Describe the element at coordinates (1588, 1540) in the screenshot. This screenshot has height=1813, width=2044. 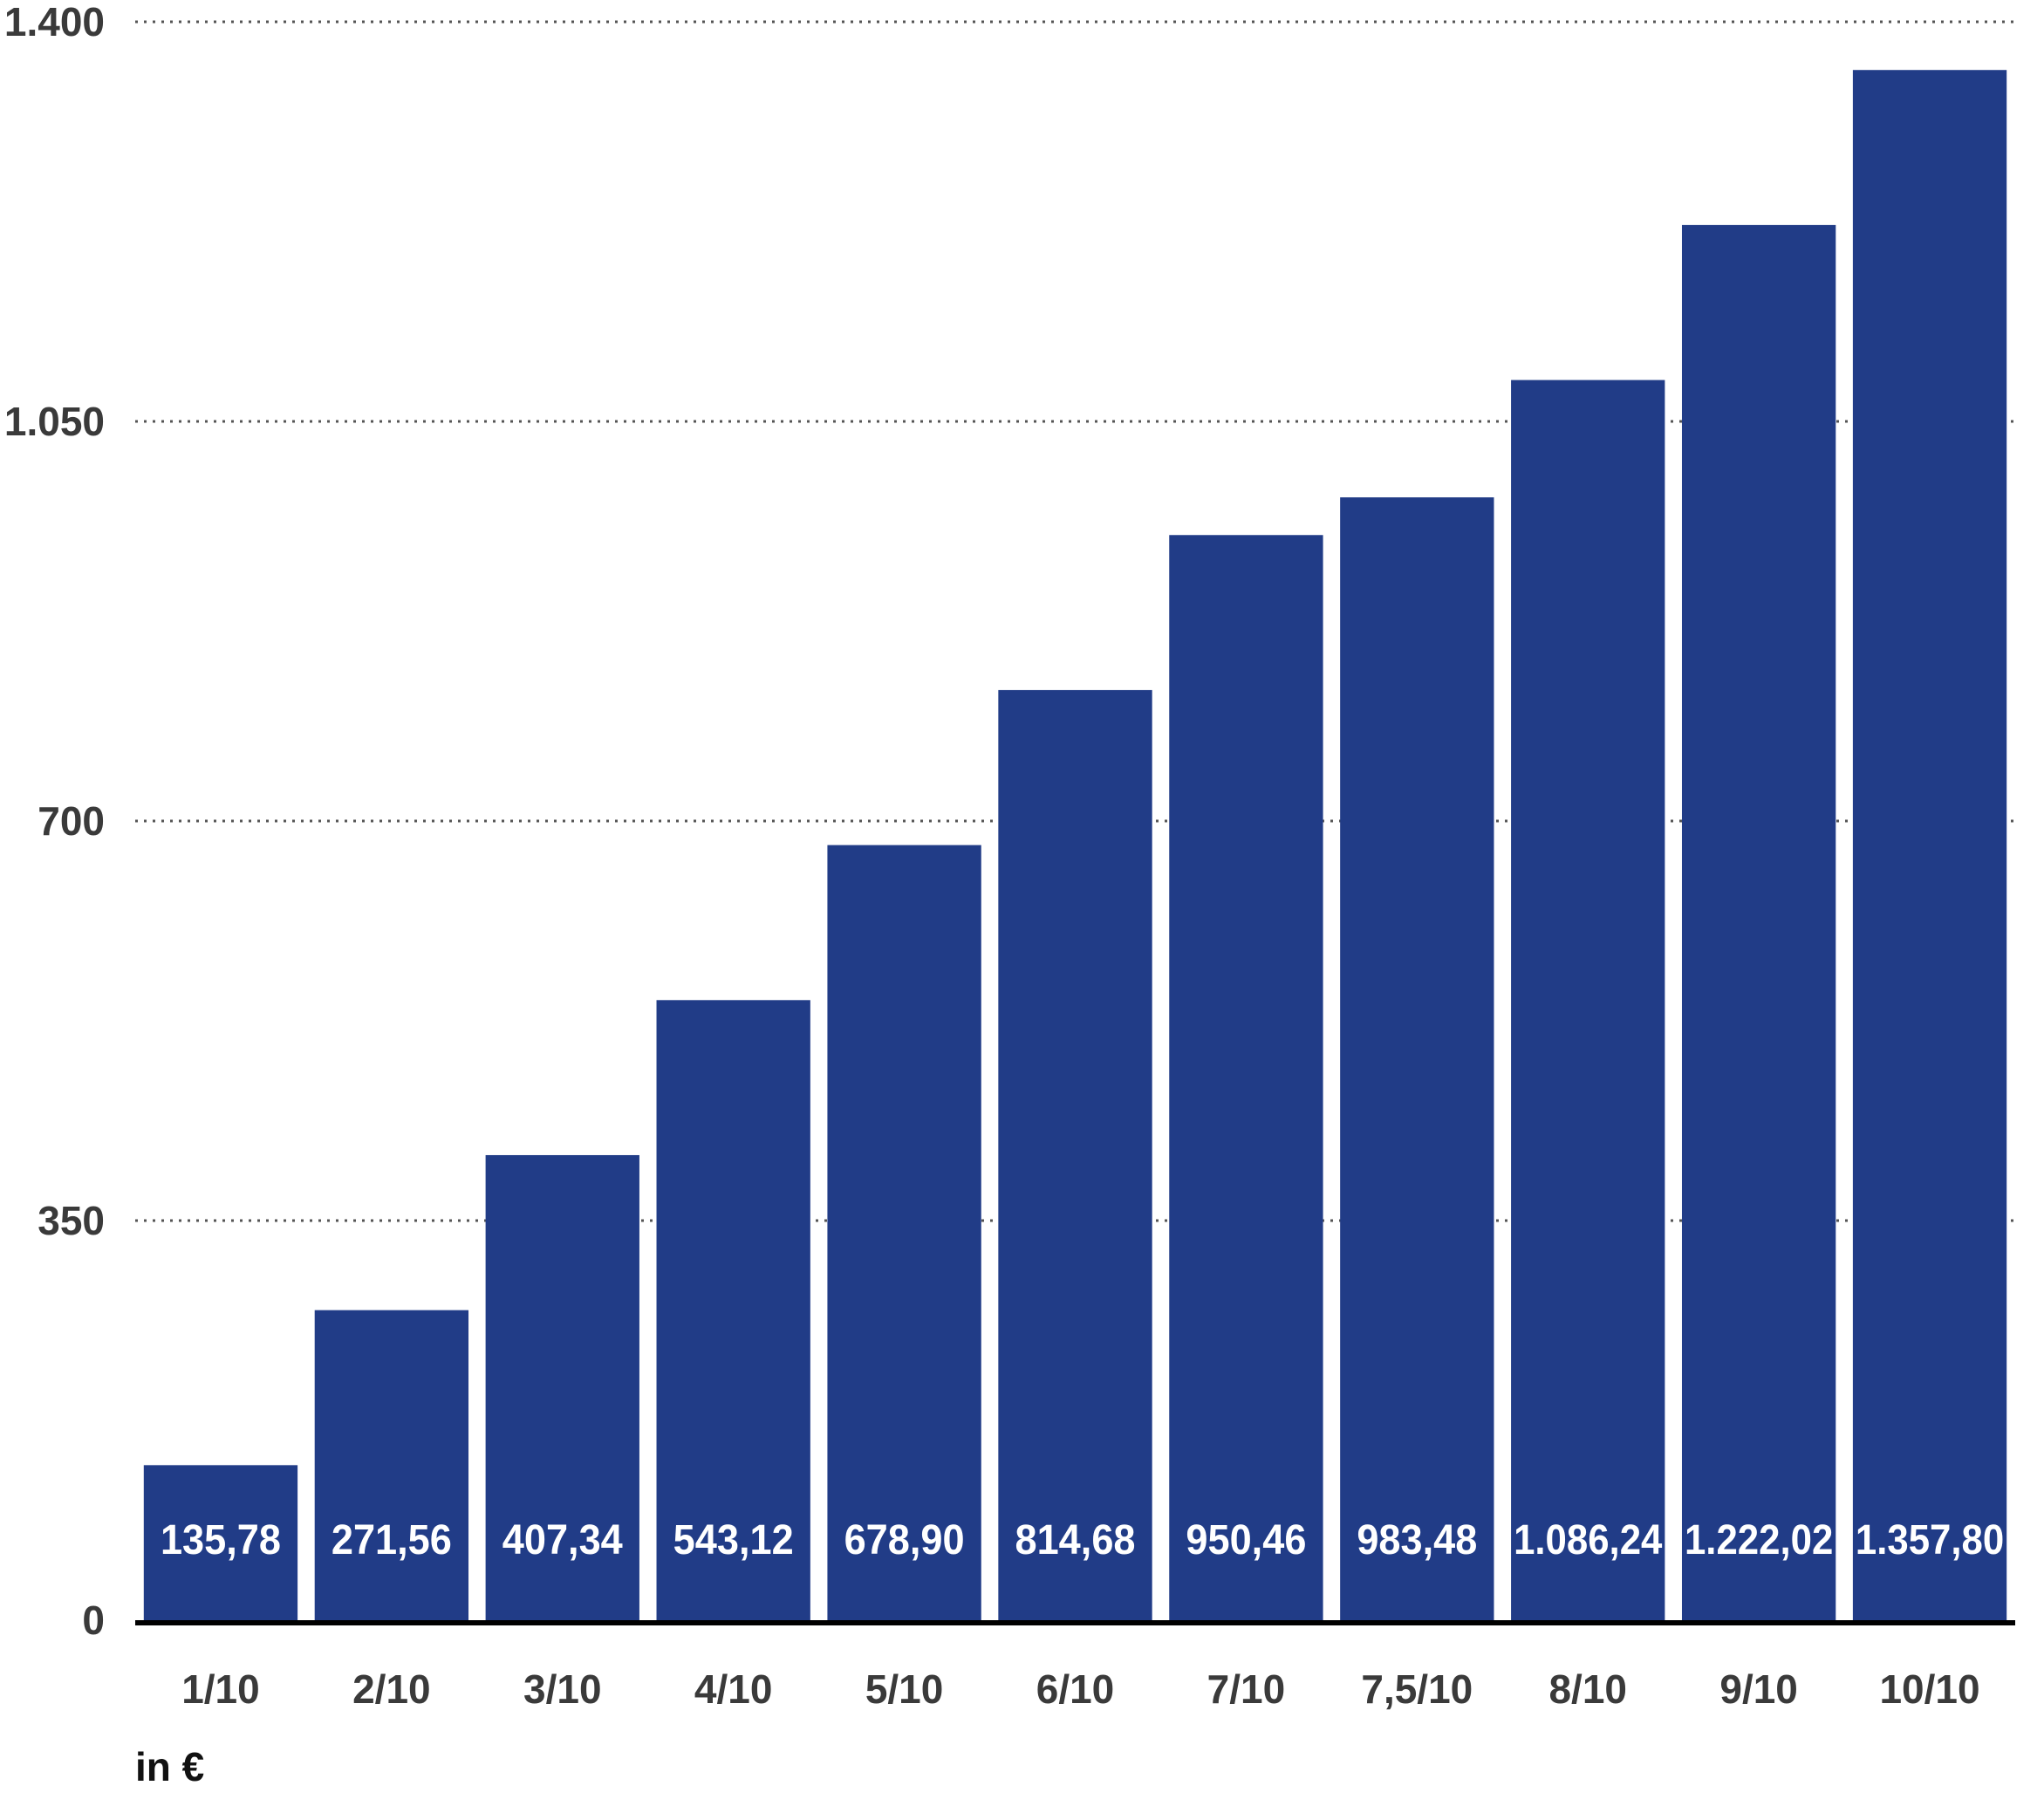
I see `bar-value-label: 1.086,24` at that location.